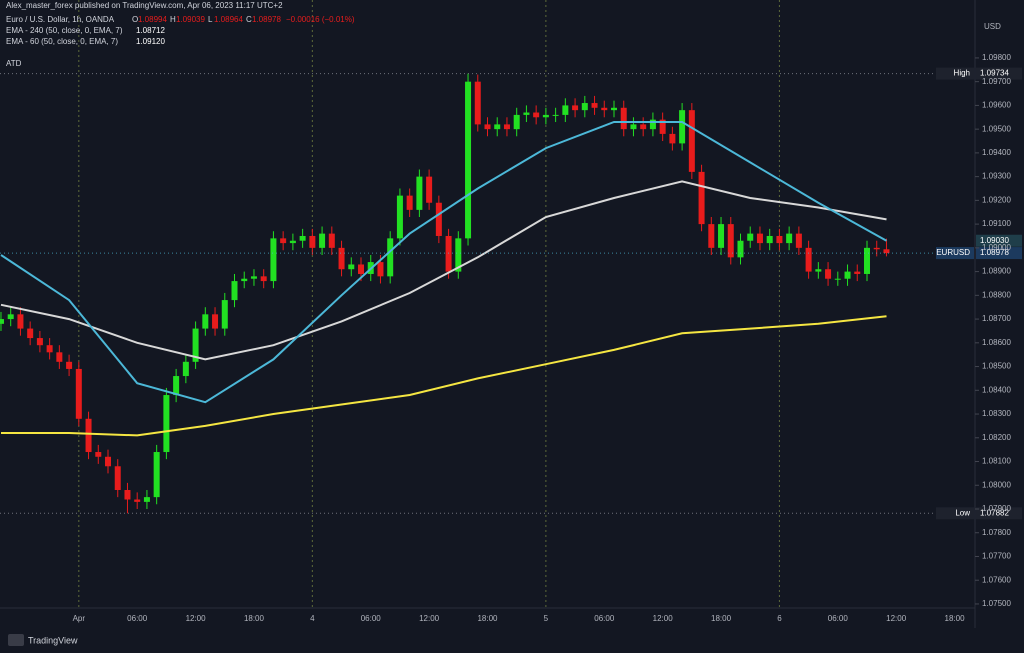 The height and width of the screenshot is (653, 1024). What do you see at coordinates (996, 223) in the screenshot?
I see `y-tick-label: 1.09100` at bounding box center [996, 223].